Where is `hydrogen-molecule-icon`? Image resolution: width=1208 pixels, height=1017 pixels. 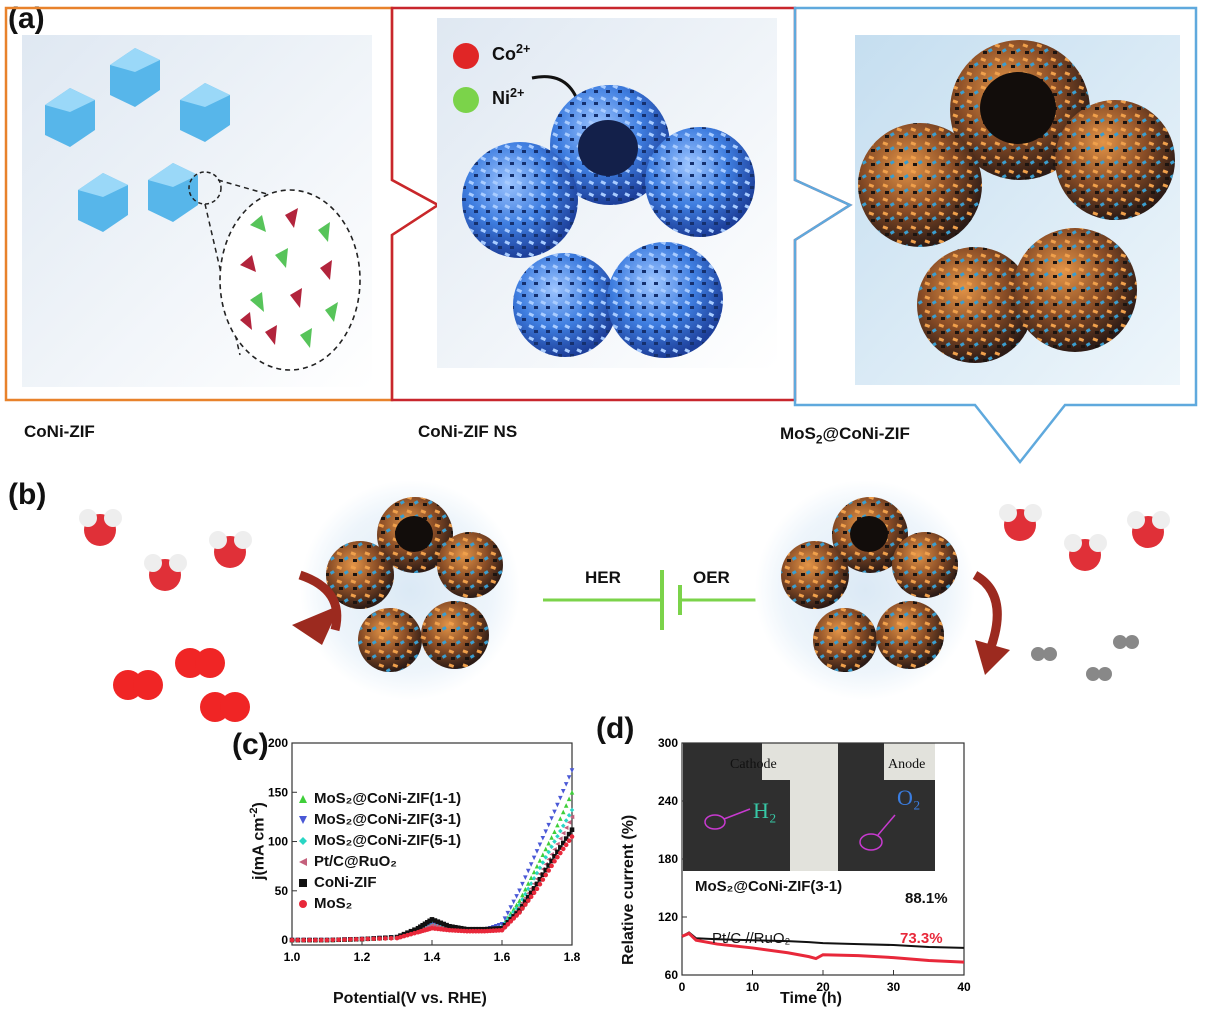
hydrogen-molecule-icon is located at coordinates (181, 685).